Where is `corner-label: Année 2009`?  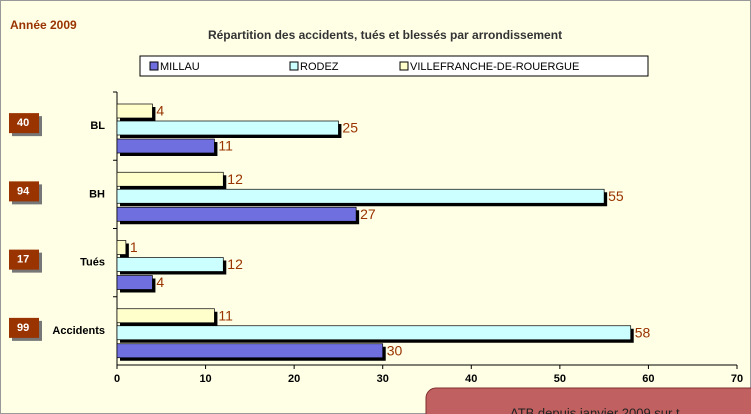
corner-label: Année 2009 is located at coordinates (43, 25).